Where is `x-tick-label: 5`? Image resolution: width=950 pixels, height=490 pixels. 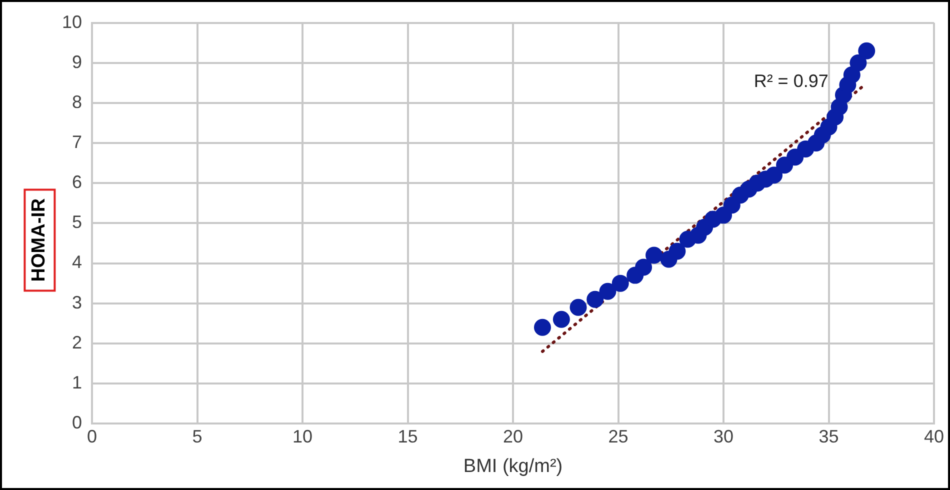 x-tick-label: 5 is located at coordinates (197, 436).